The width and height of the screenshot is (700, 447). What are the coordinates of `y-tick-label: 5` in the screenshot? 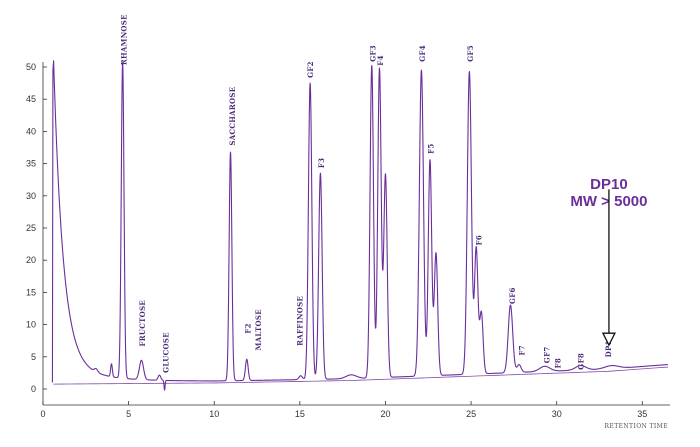 It's located at (33, 357).